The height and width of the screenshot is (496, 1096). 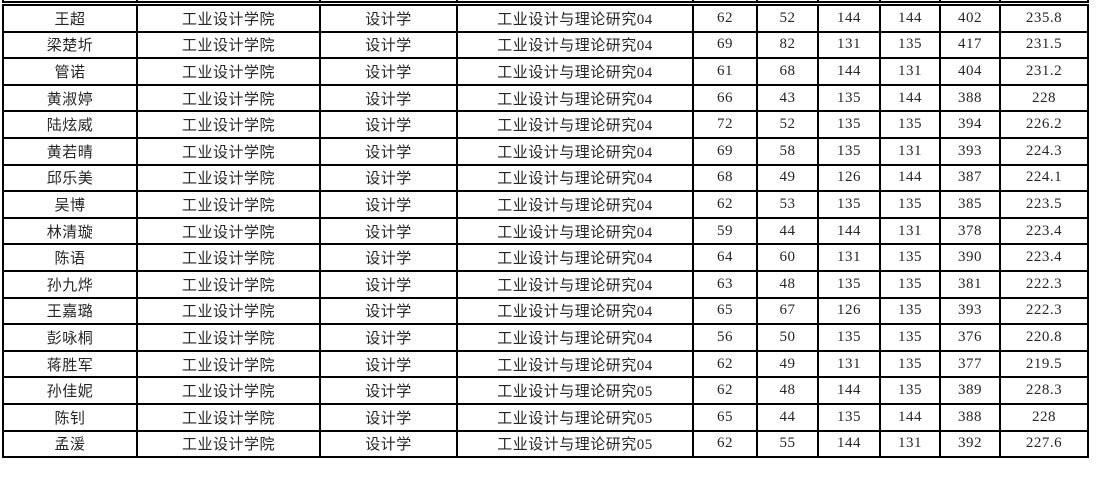 I want to click on cell-name: 孙九烨, so click(x=70, y=284).